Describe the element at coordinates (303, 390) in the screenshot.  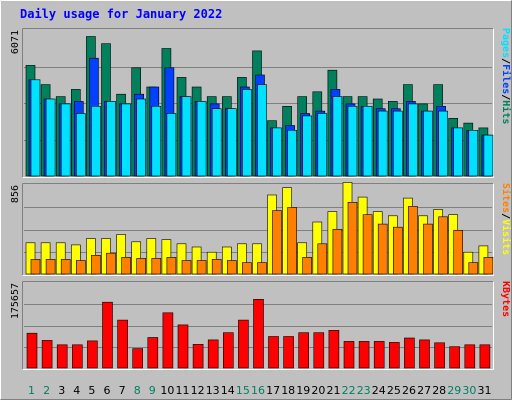
I see `x-tick-19: 19` at that location.